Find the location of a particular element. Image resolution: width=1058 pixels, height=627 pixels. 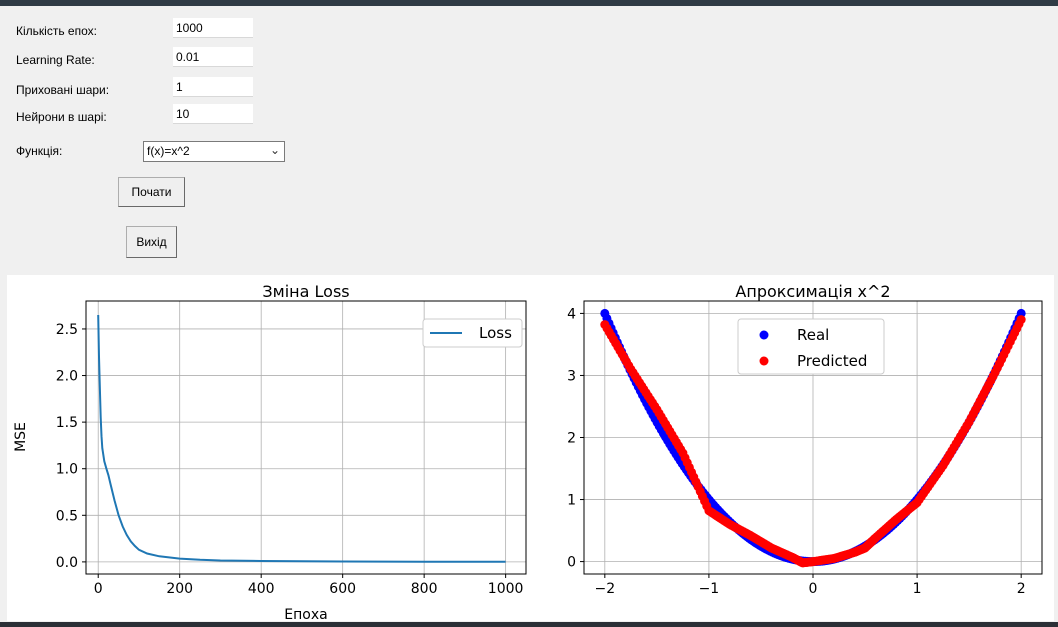

approx-x-tick-label: −1 is located at coordinates (709, 589).